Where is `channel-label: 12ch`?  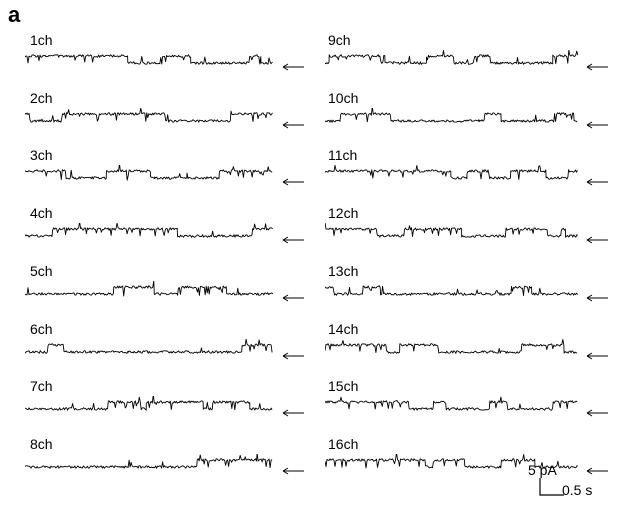 channel-label: 12ch is located at coordinates (343, 213).